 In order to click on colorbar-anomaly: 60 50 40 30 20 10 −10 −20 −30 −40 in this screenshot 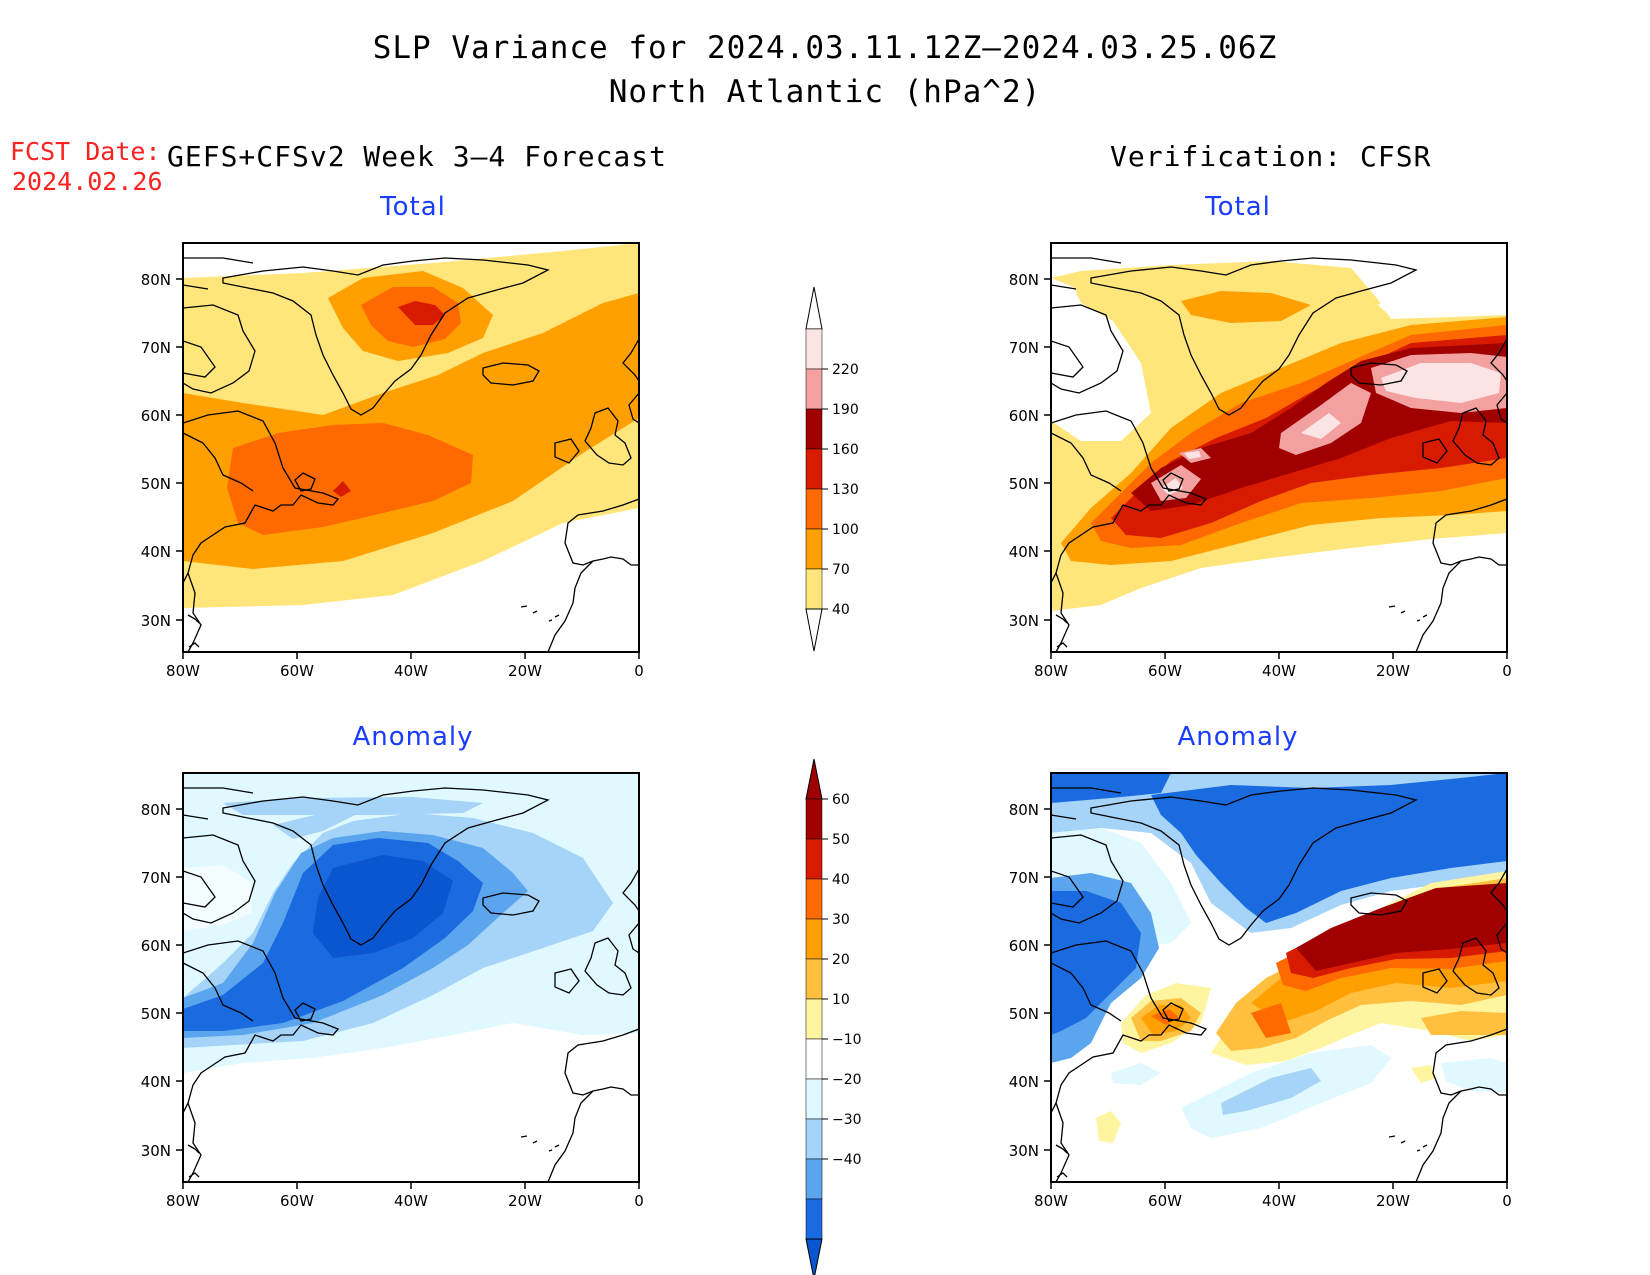, I will do `click(833, 1016)`.